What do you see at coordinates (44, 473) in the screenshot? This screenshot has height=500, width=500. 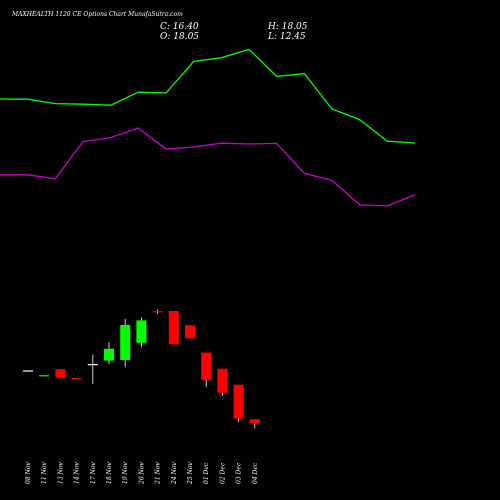 I see `x-tick-label: 11 Nov` at bounding box center [44, 473].